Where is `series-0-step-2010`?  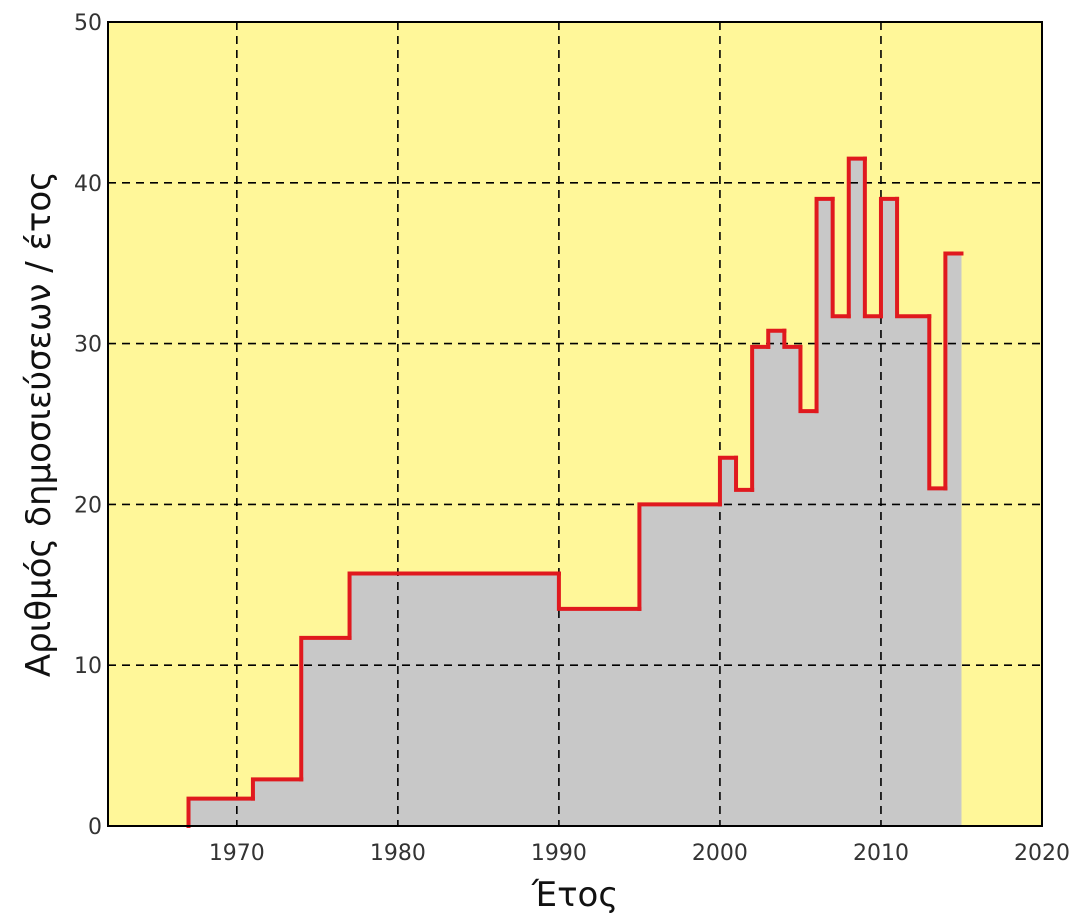
series-0-step-2010 is located at coordinates (889, 257).